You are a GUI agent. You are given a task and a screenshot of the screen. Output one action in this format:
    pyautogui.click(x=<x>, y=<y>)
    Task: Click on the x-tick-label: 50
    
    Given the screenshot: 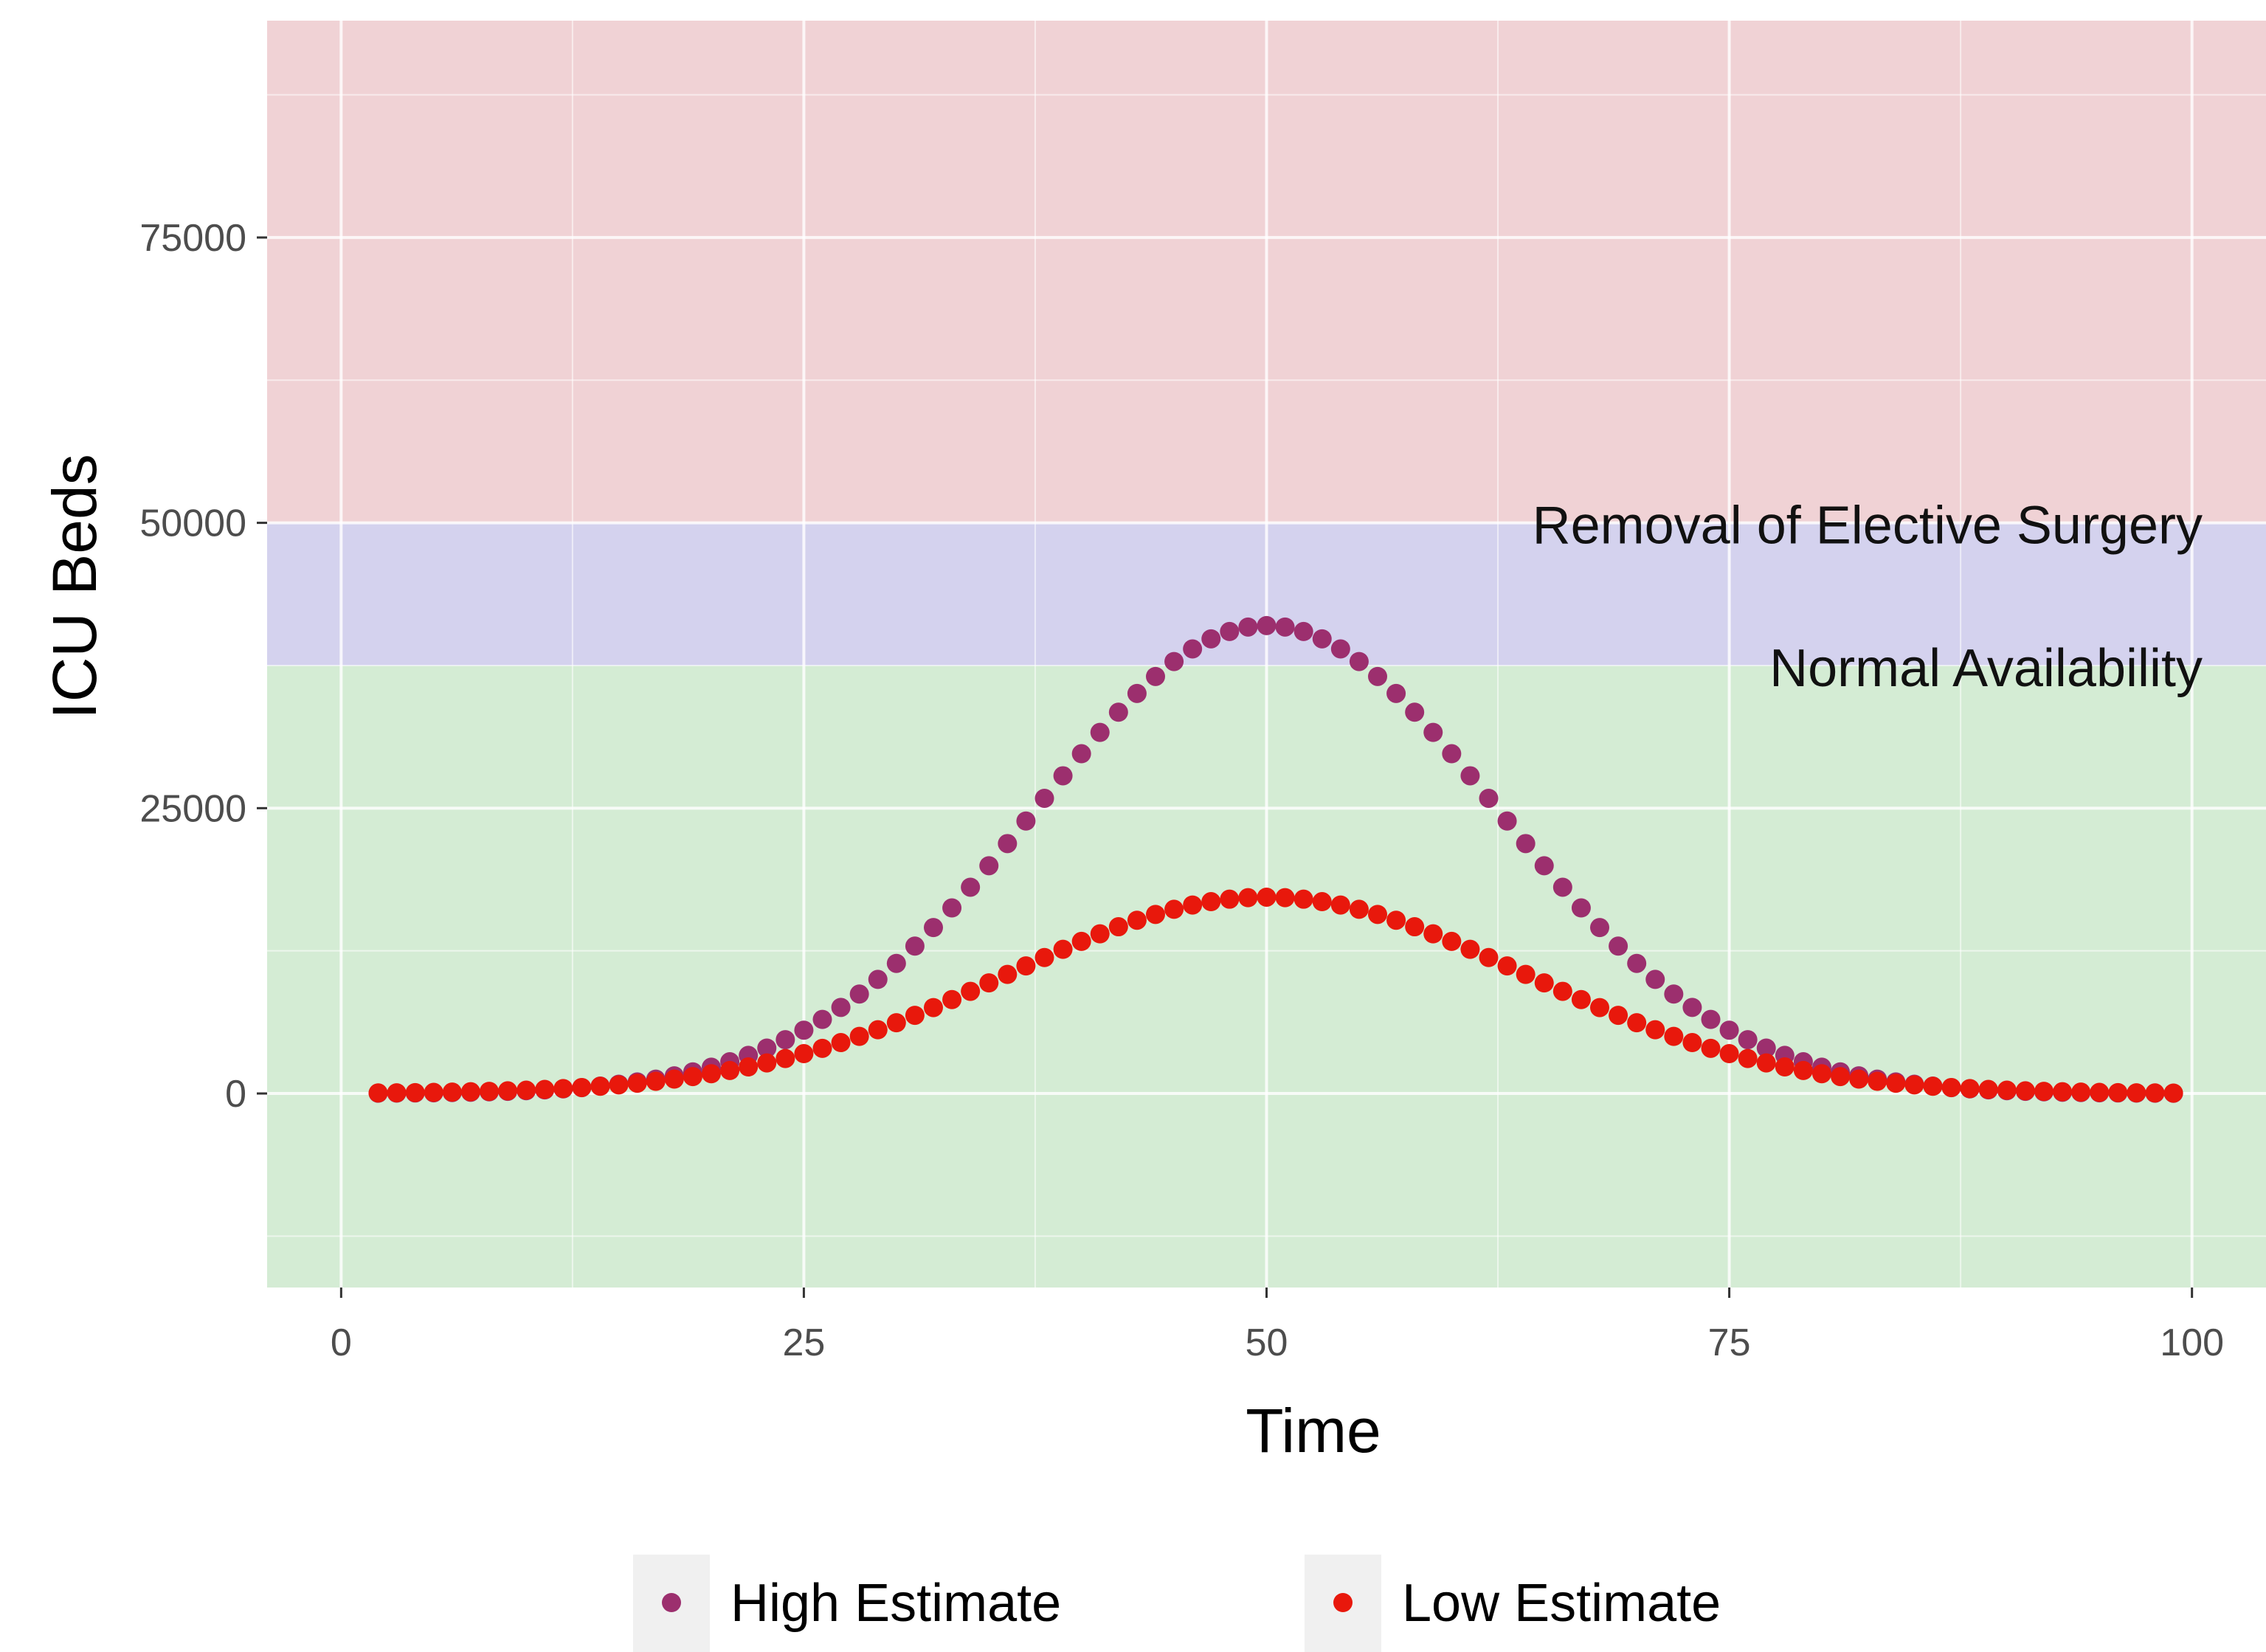 What is the action you would take?
    pyautogui.click(x=1267, y=1343)
    